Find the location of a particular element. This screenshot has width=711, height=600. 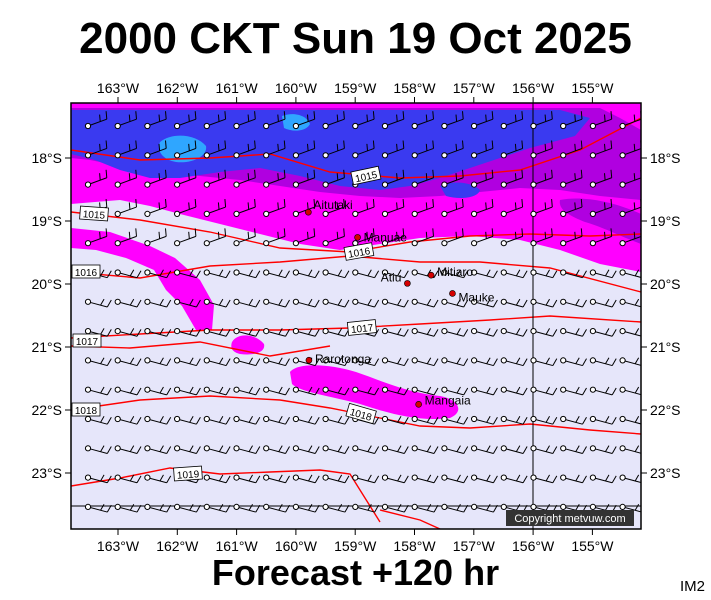

place-label: Manuae is located at coordinates (386, 237).